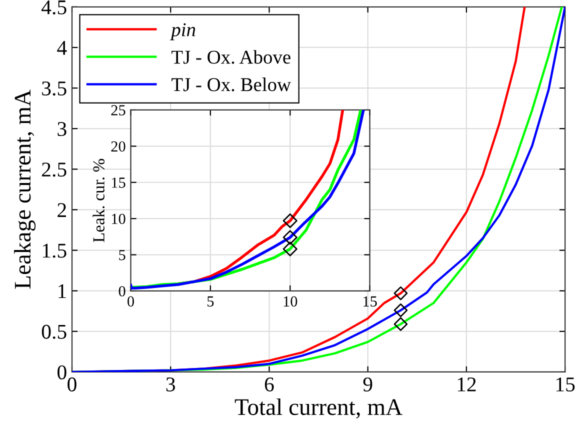 This screenshot has height=433, width=576. I want to click on y-tick-label: 3, so click(62, 129).